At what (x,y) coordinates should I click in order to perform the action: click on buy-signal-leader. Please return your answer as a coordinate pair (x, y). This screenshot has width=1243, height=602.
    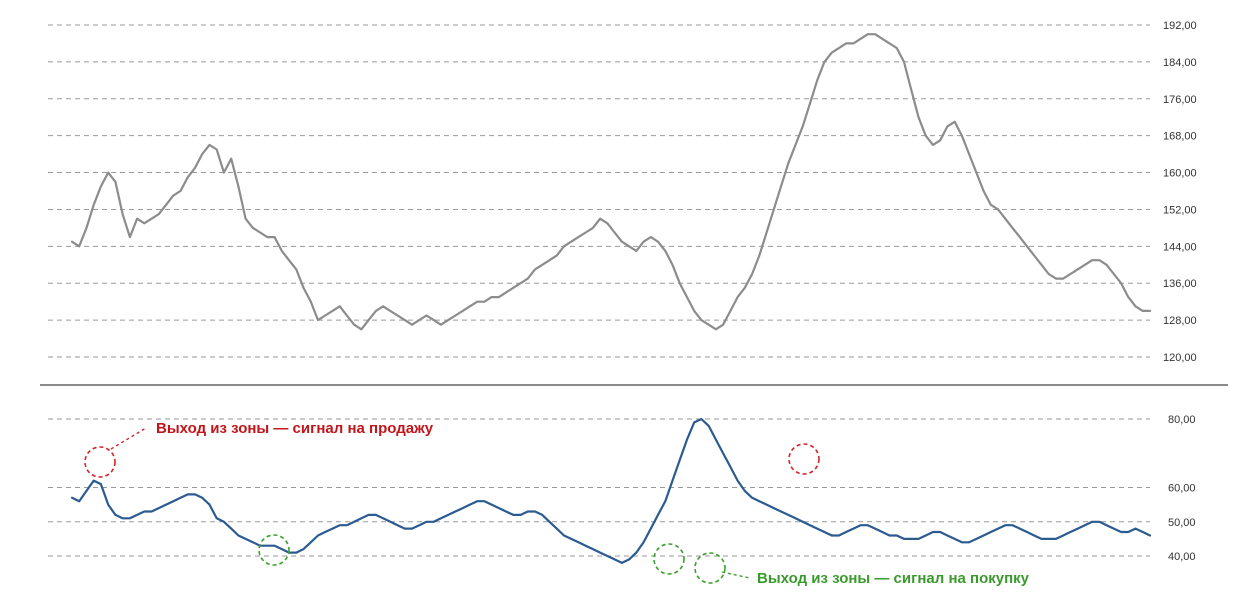
    Looking at the image, I should click on (736, 575).